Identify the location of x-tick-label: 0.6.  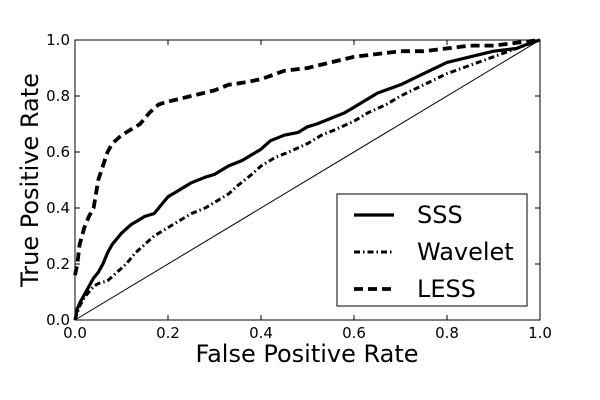
(354, 333).